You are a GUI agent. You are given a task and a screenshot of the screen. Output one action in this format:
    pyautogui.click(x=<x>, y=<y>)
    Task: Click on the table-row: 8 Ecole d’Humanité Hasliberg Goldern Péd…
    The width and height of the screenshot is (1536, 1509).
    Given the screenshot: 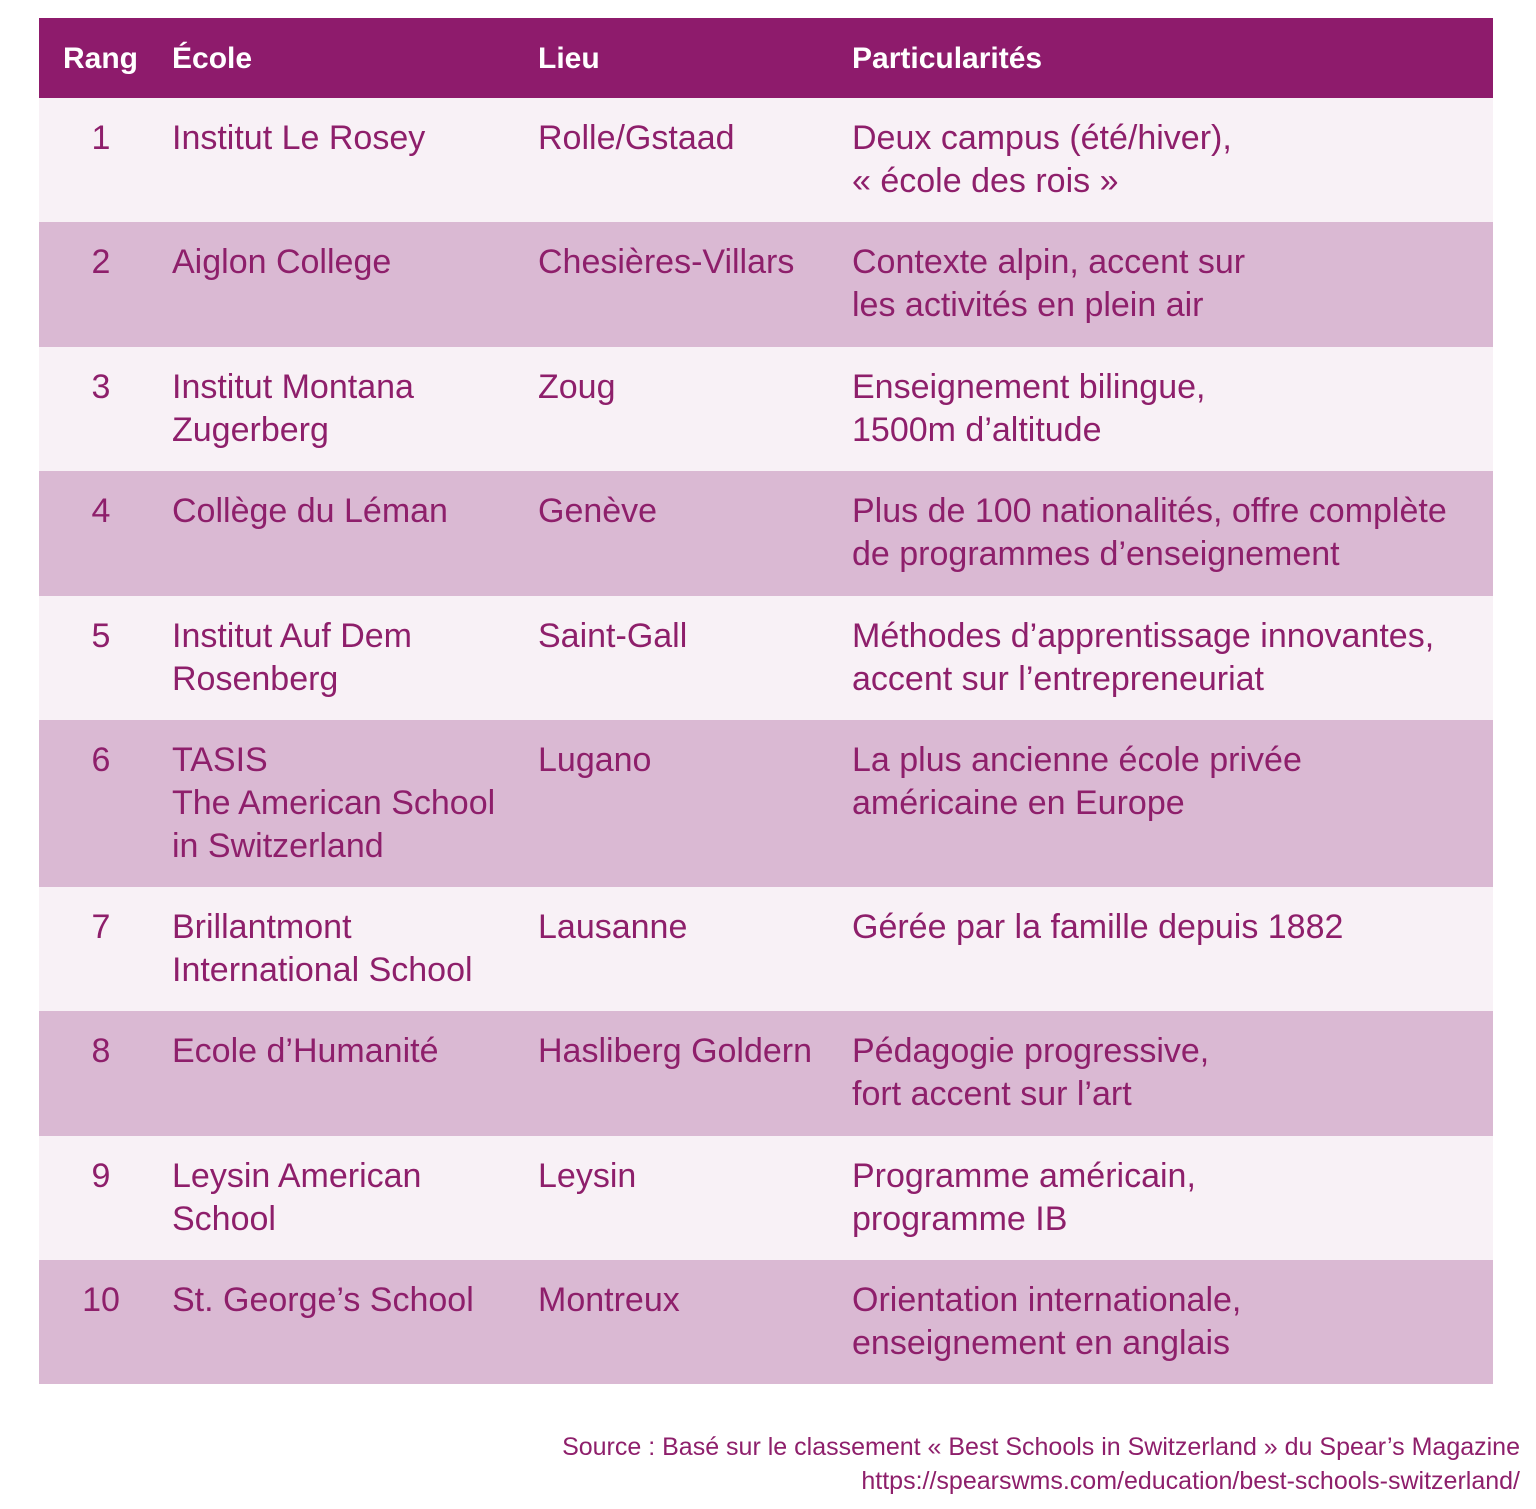 What is the action you would take?
    pyautogui.click(x=766, y=1073)
    